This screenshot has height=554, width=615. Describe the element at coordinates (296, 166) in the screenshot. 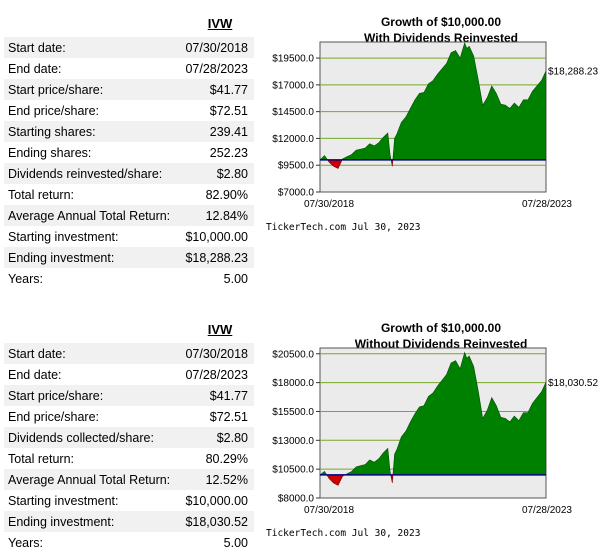

I see `y-tick-label: $9500.0` at that location.